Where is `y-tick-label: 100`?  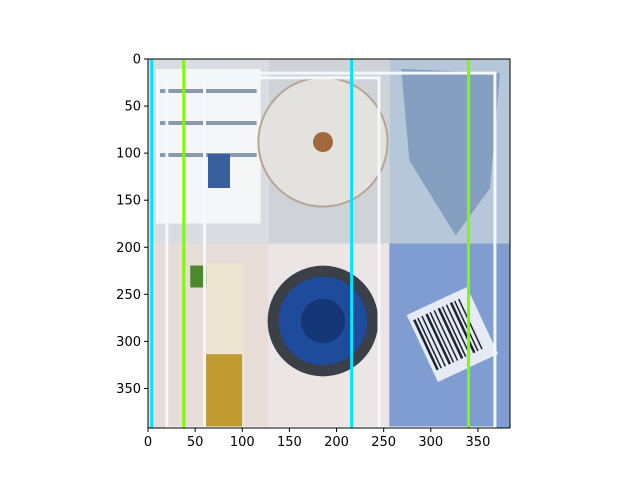
y-tick-label: 100 is located at coordinates (128, 154).